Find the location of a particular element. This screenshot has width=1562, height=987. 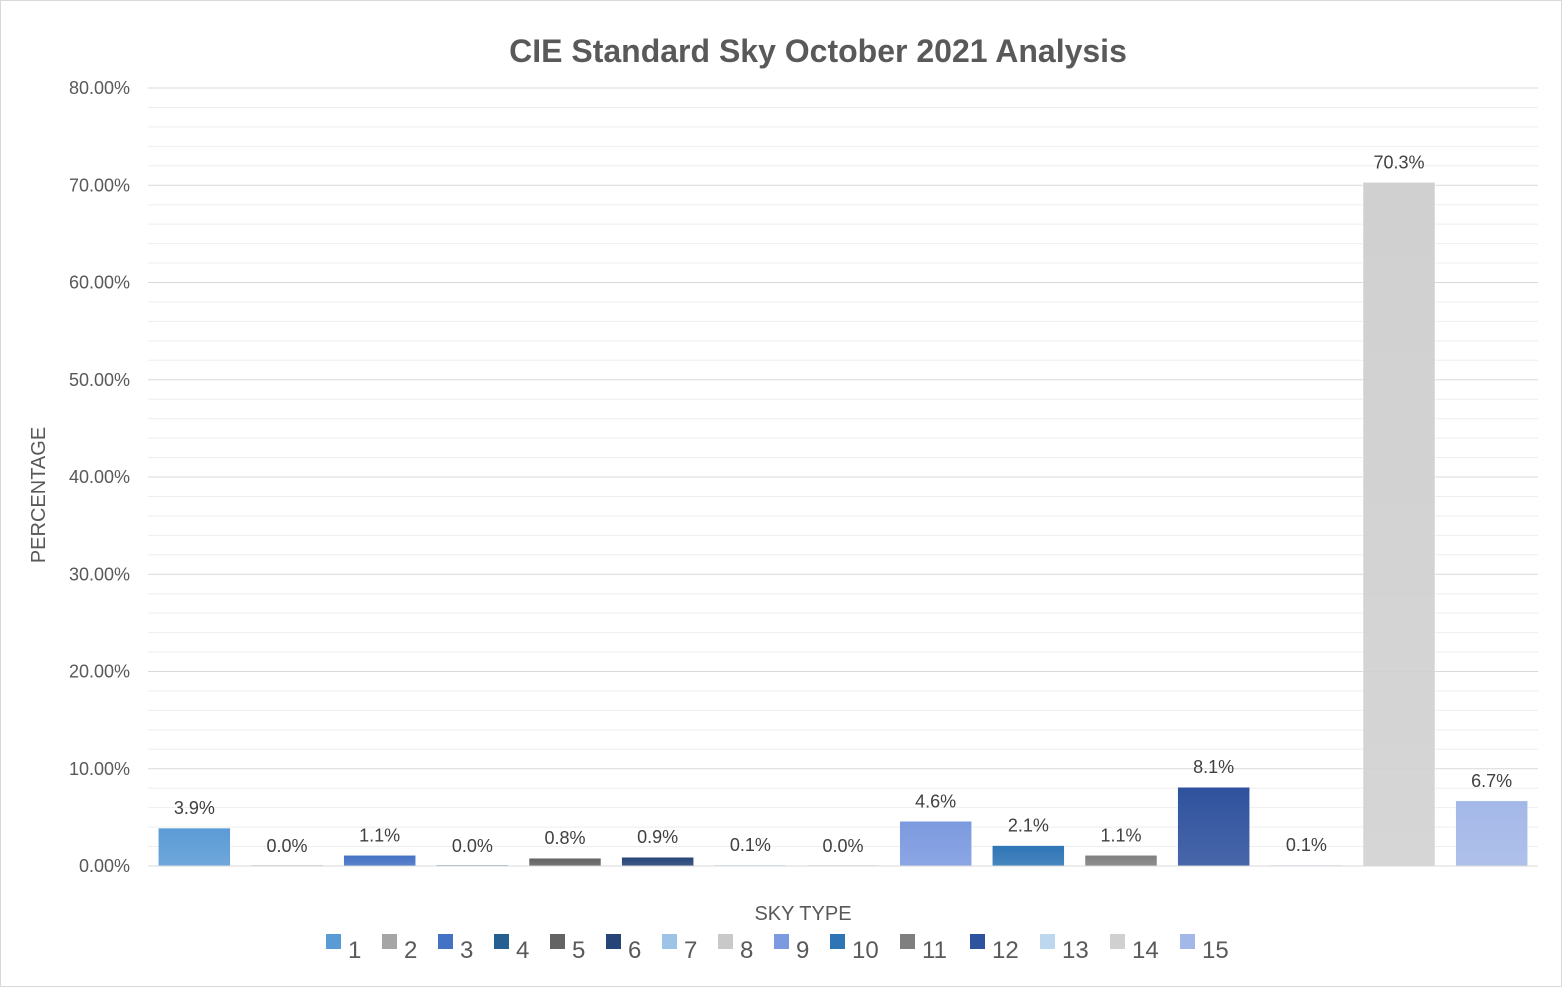

data-label: 3.9% is located at coordinates (194, 808).